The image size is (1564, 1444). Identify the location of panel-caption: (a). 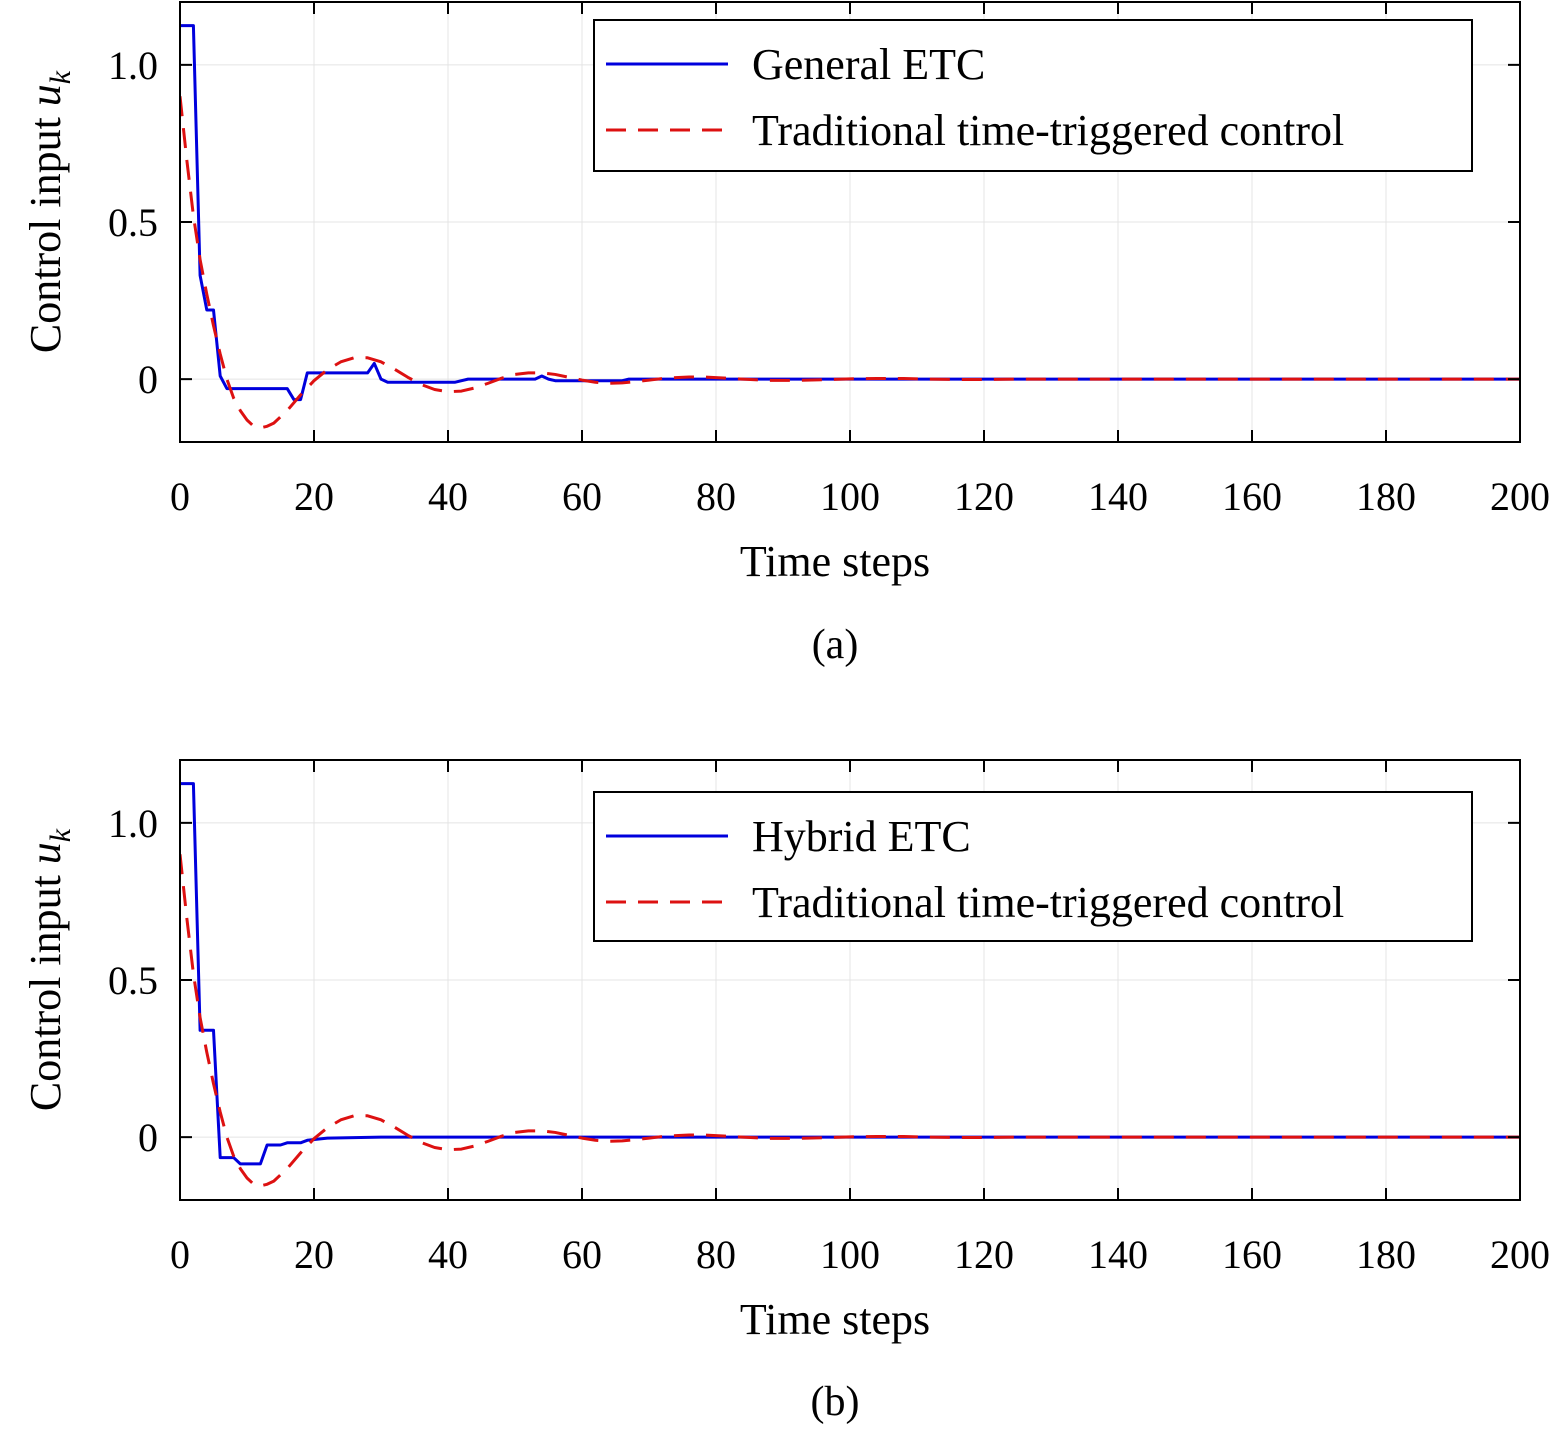
(835, 645).